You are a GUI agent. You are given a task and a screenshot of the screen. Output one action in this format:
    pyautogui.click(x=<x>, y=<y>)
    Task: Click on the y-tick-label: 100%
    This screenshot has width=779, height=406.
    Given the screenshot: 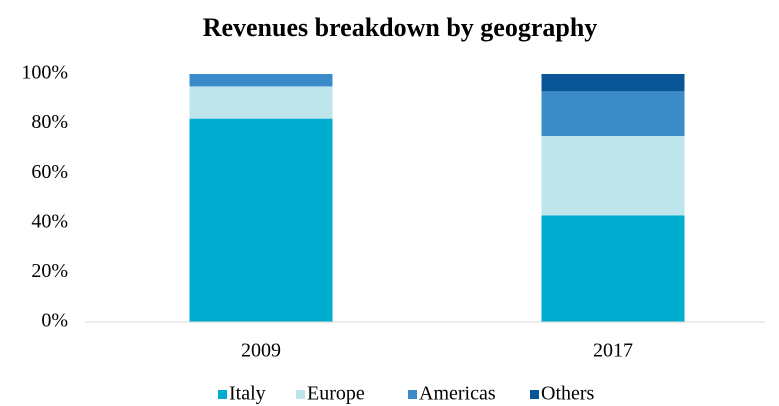 What is the action you would take?
    pyautogui.click(x=44, y=73)
    